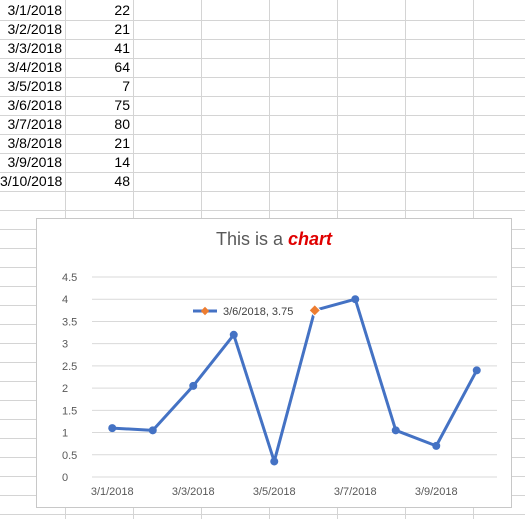 This screenshot has width=525, height=519. I want to click on x-tick-label: 3/5/2018, so click(274, 492).